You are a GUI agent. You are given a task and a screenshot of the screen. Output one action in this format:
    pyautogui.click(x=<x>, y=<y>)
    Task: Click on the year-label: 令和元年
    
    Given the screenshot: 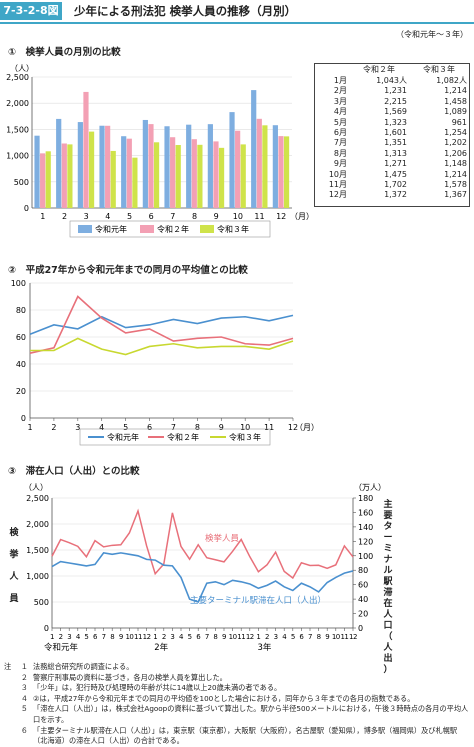 What is the action you would take?
    pyautogui.click(x=61, y=647)
    